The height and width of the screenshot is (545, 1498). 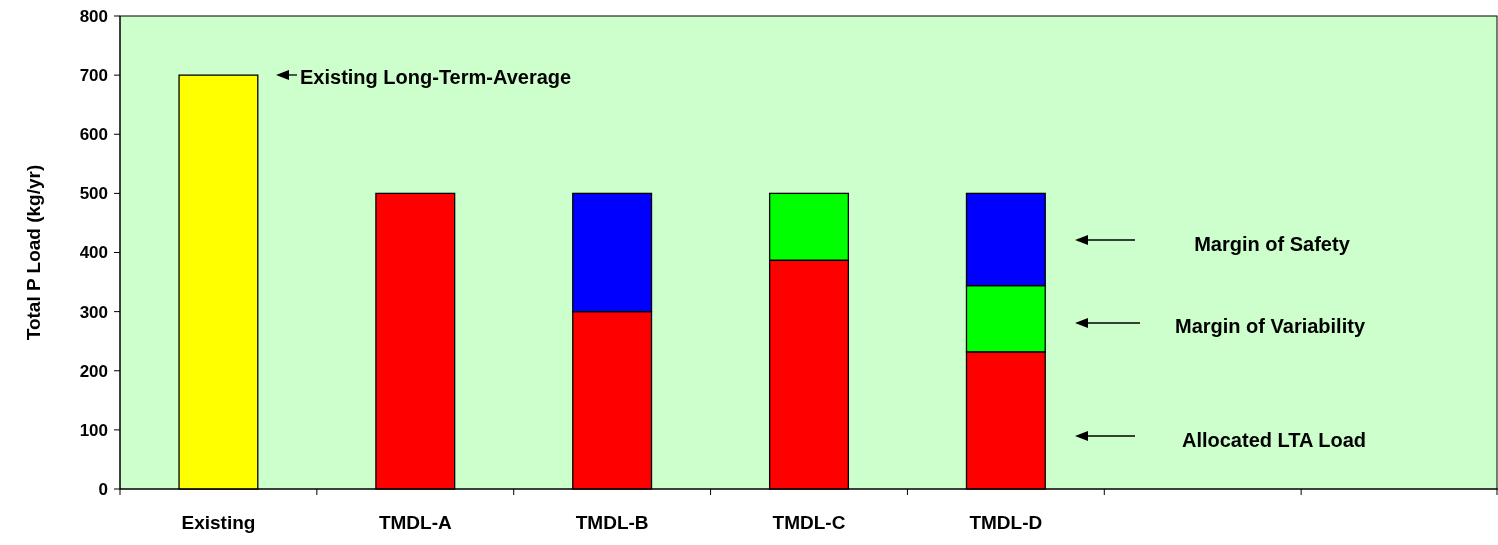 I want to click on annotation: Existing Long-Term-Average, so click(x=436, y=77).